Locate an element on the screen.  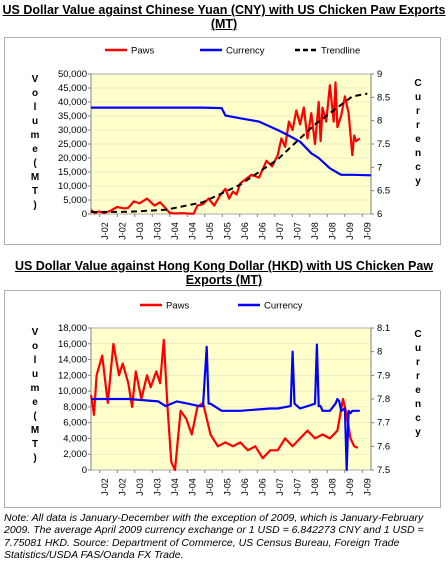
y-axis-title-letter: m is located at coordinates (35, 135).